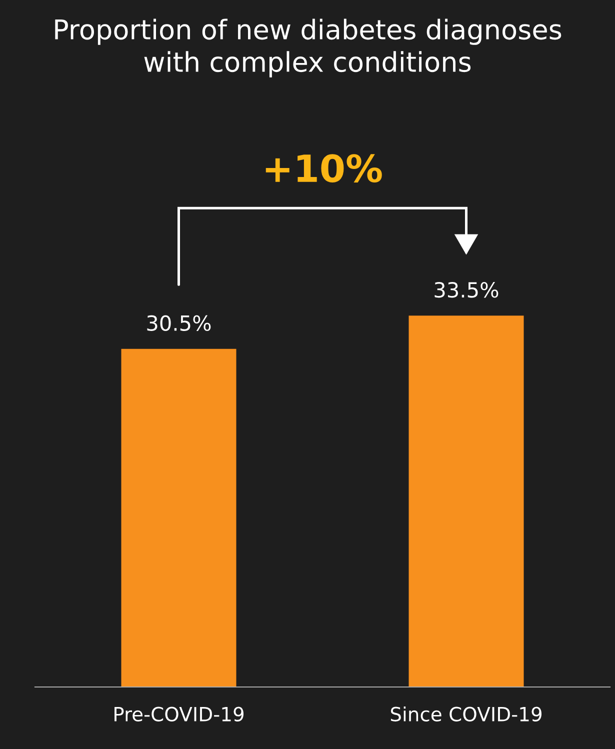 The height and width of the screenshot is (749, 615). I want to click on text: +10%, so click(324, 168).